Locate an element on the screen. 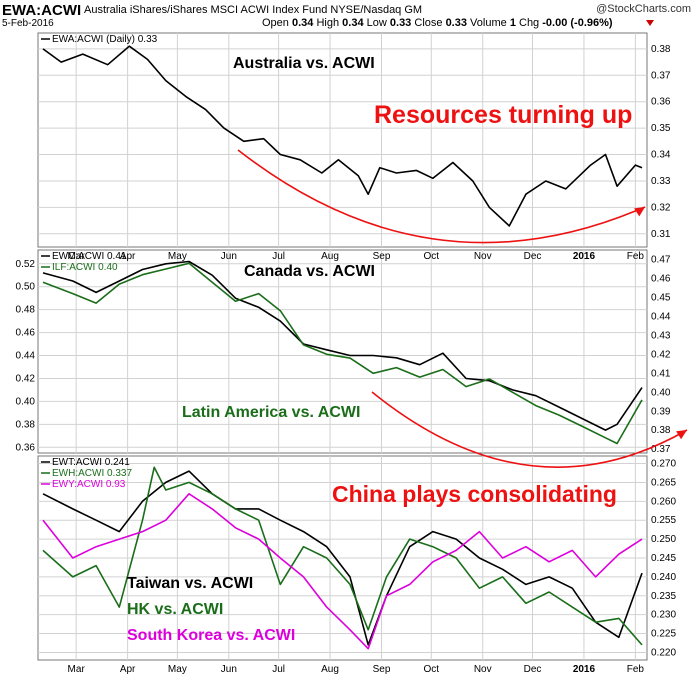 This screenshot has width=695, height=678. right-axis-tick-label: 0.220 is located at coordinates (663, 652).